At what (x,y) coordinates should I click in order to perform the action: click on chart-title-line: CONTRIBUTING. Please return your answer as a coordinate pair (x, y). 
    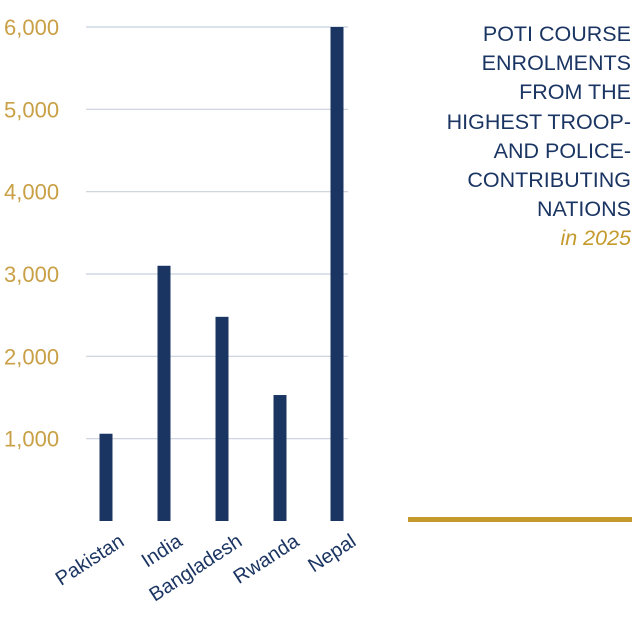
    Looking at the image, I should click on (549, 180).